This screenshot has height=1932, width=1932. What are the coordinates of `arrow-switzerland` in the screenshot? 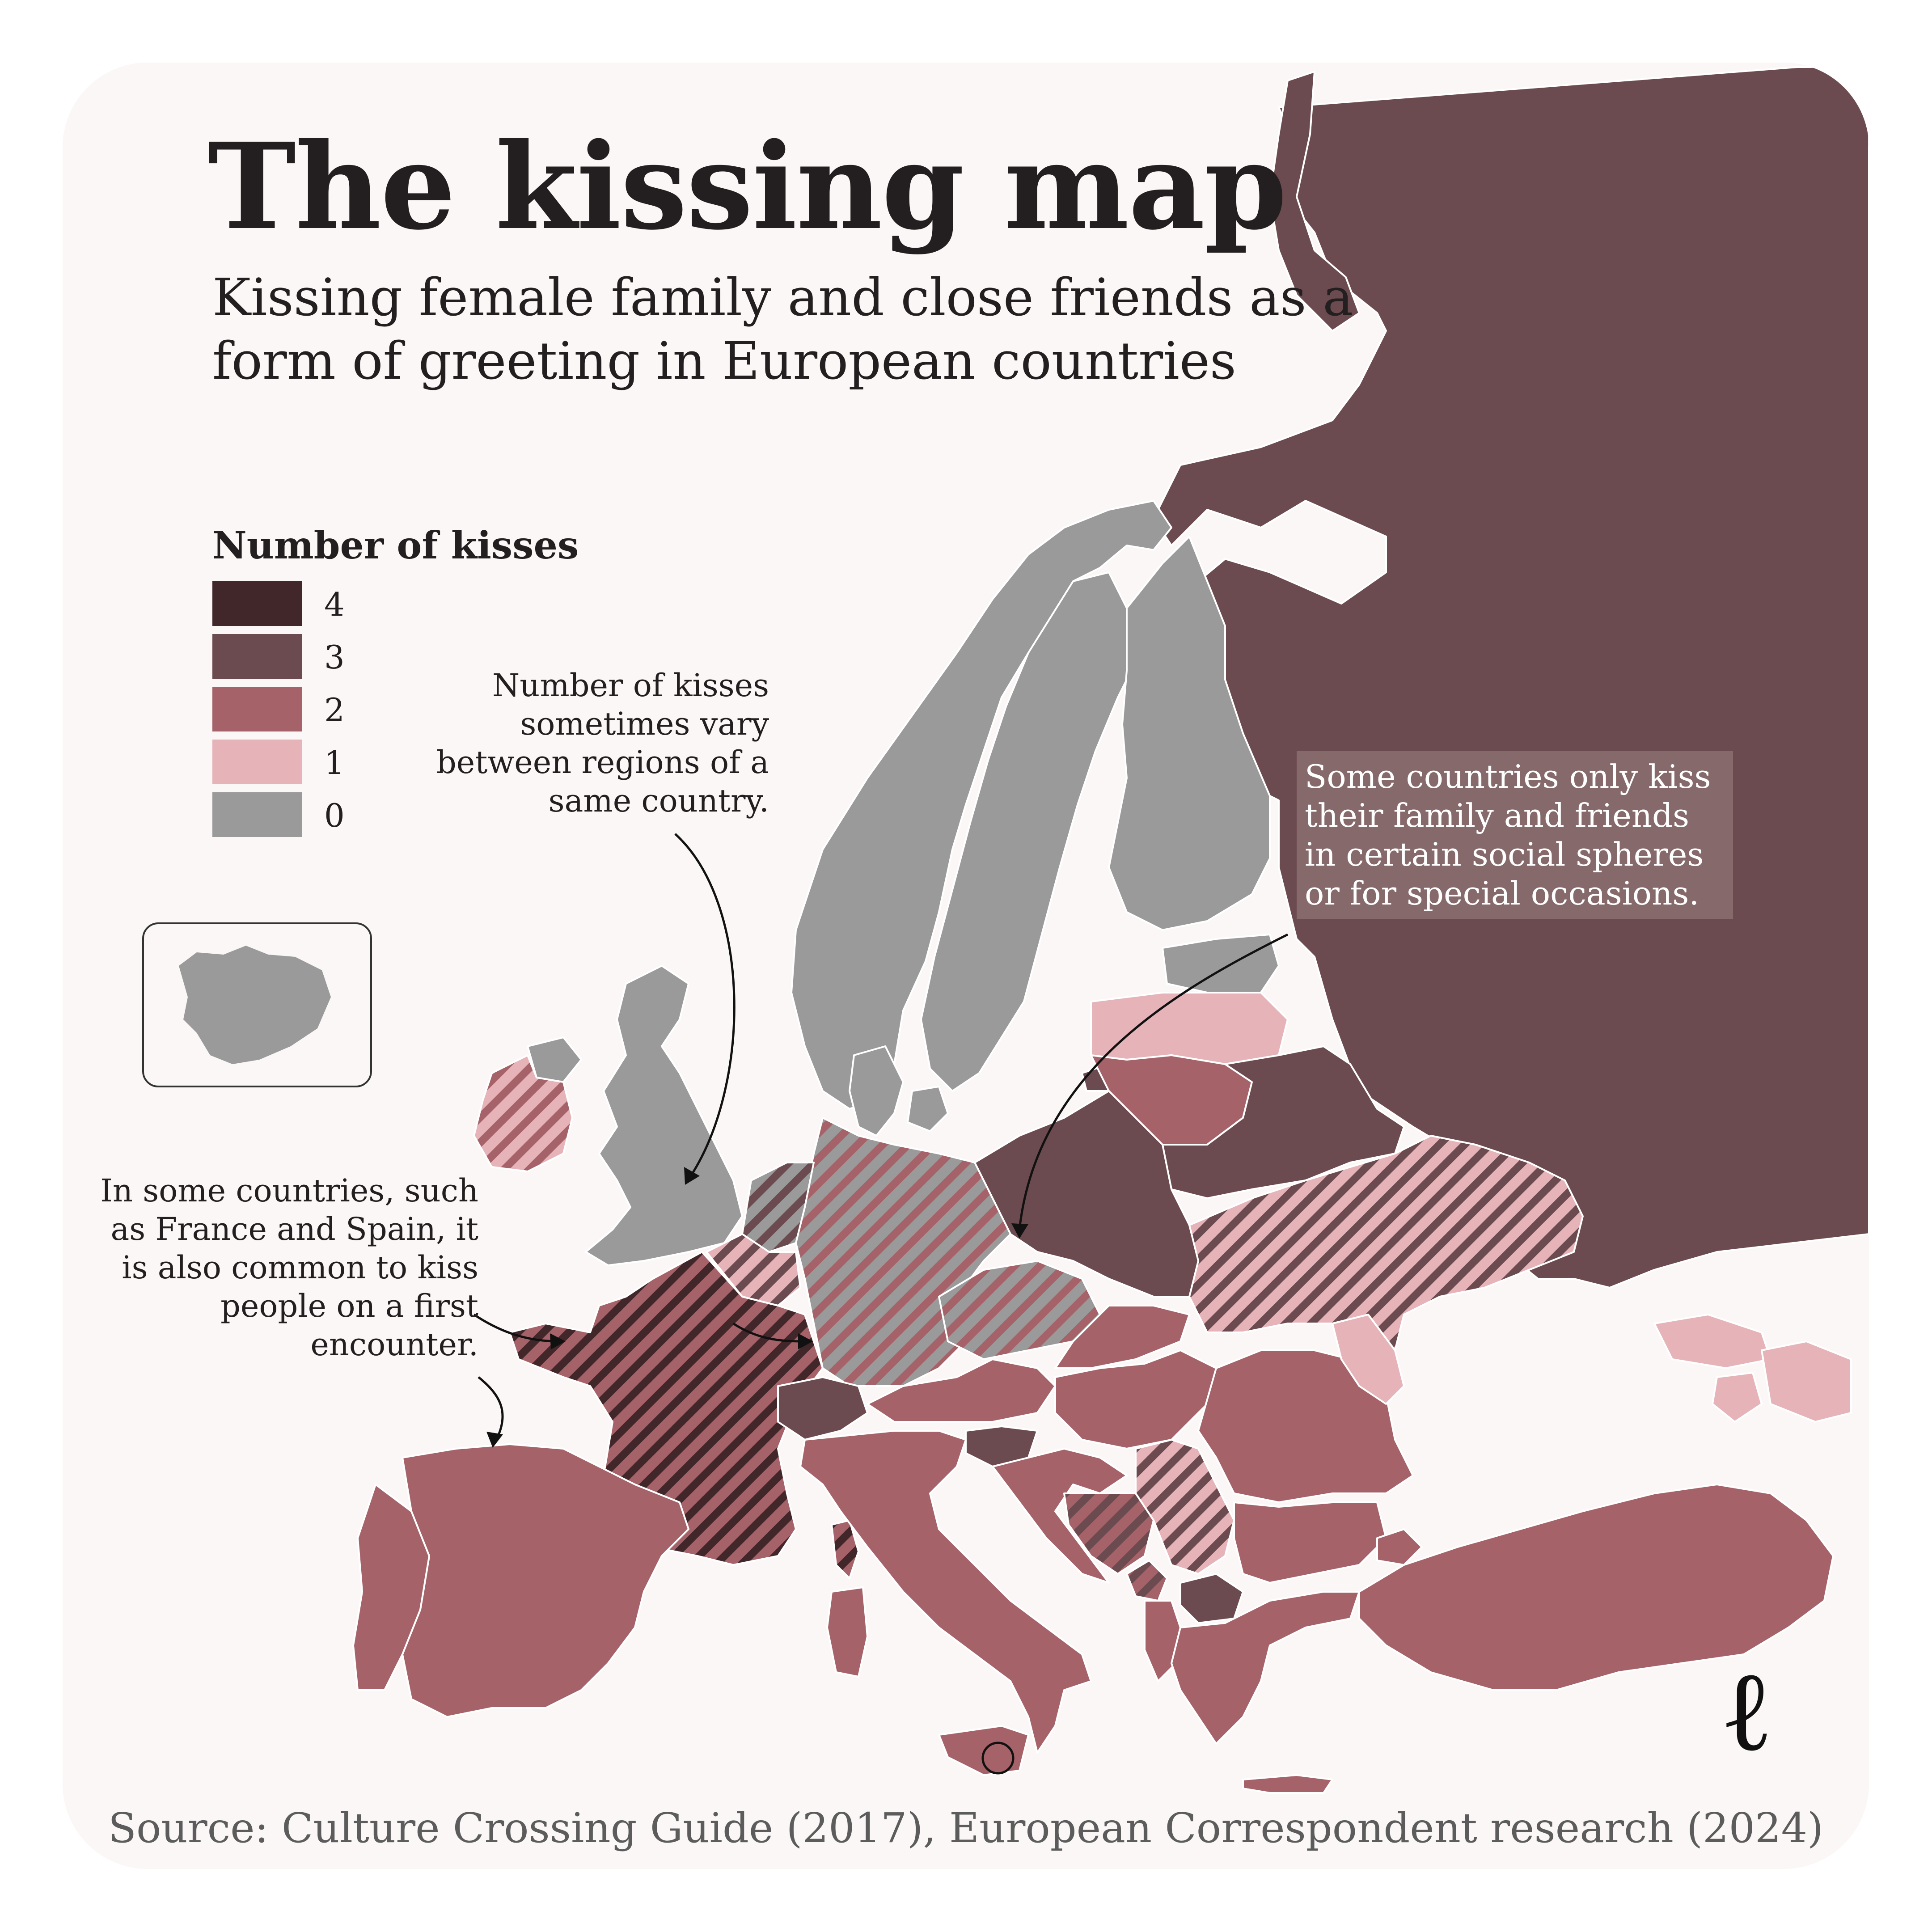 It's located at (768, 1332).